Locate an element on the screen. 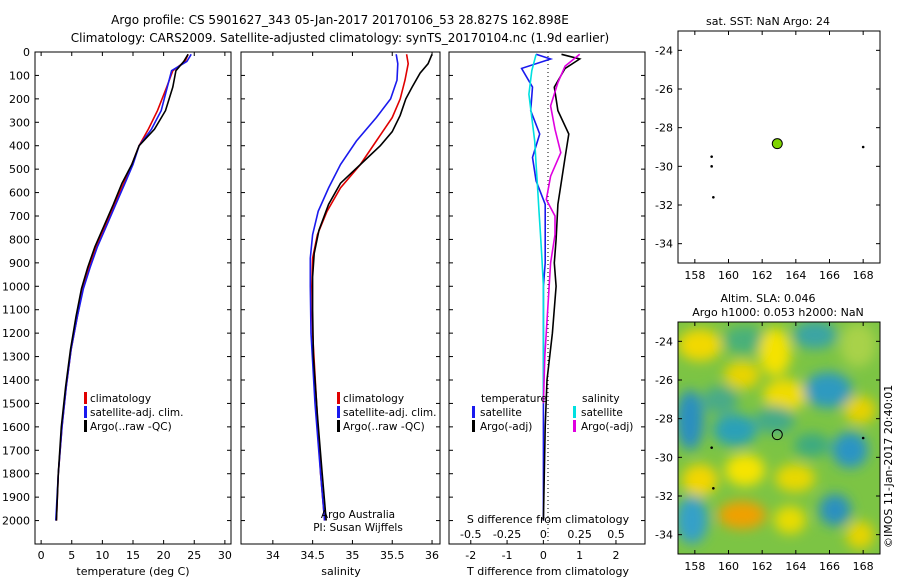  legend-swatch-satellite is located at coordinates (338, 412).